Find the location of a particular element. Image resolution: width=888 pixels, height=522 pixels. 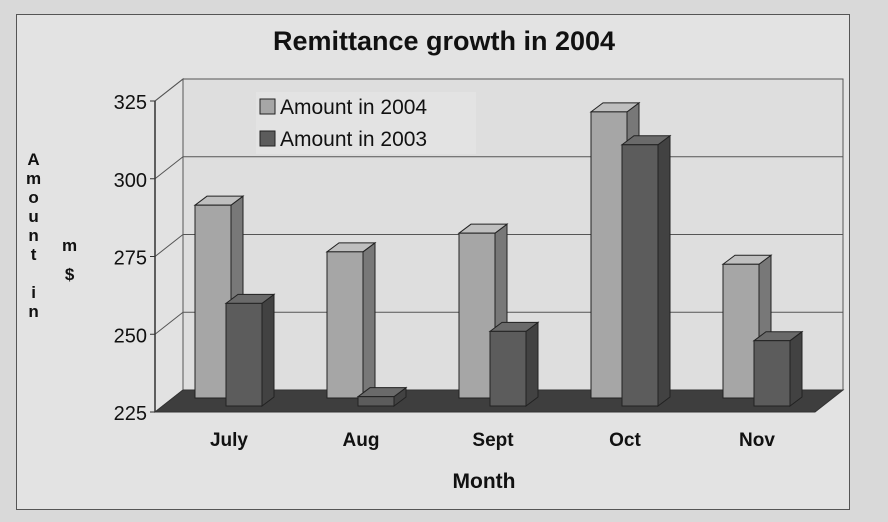

y-tick-label: 225 is located at coordinates (130, 414).